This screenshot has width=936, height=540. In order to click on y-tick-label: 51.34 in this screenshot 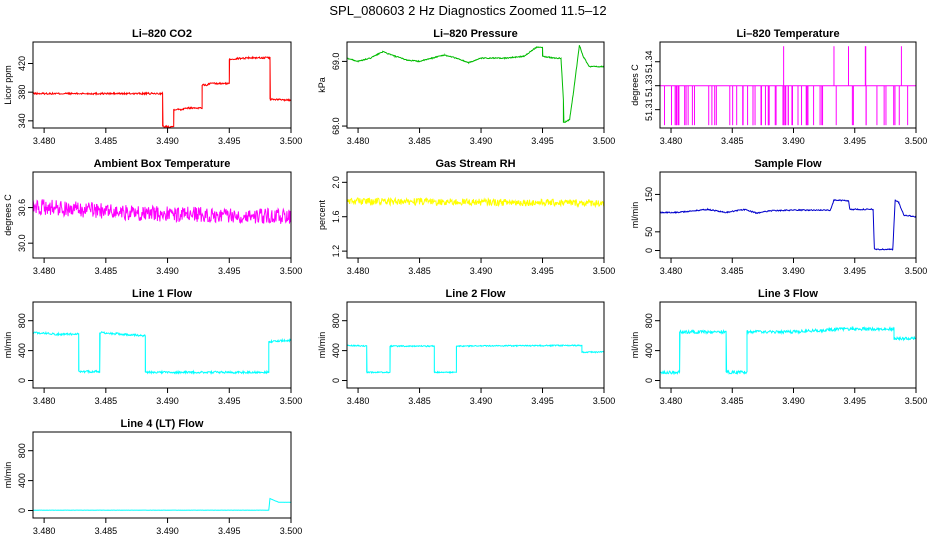, I will do `click(649, 61)`.